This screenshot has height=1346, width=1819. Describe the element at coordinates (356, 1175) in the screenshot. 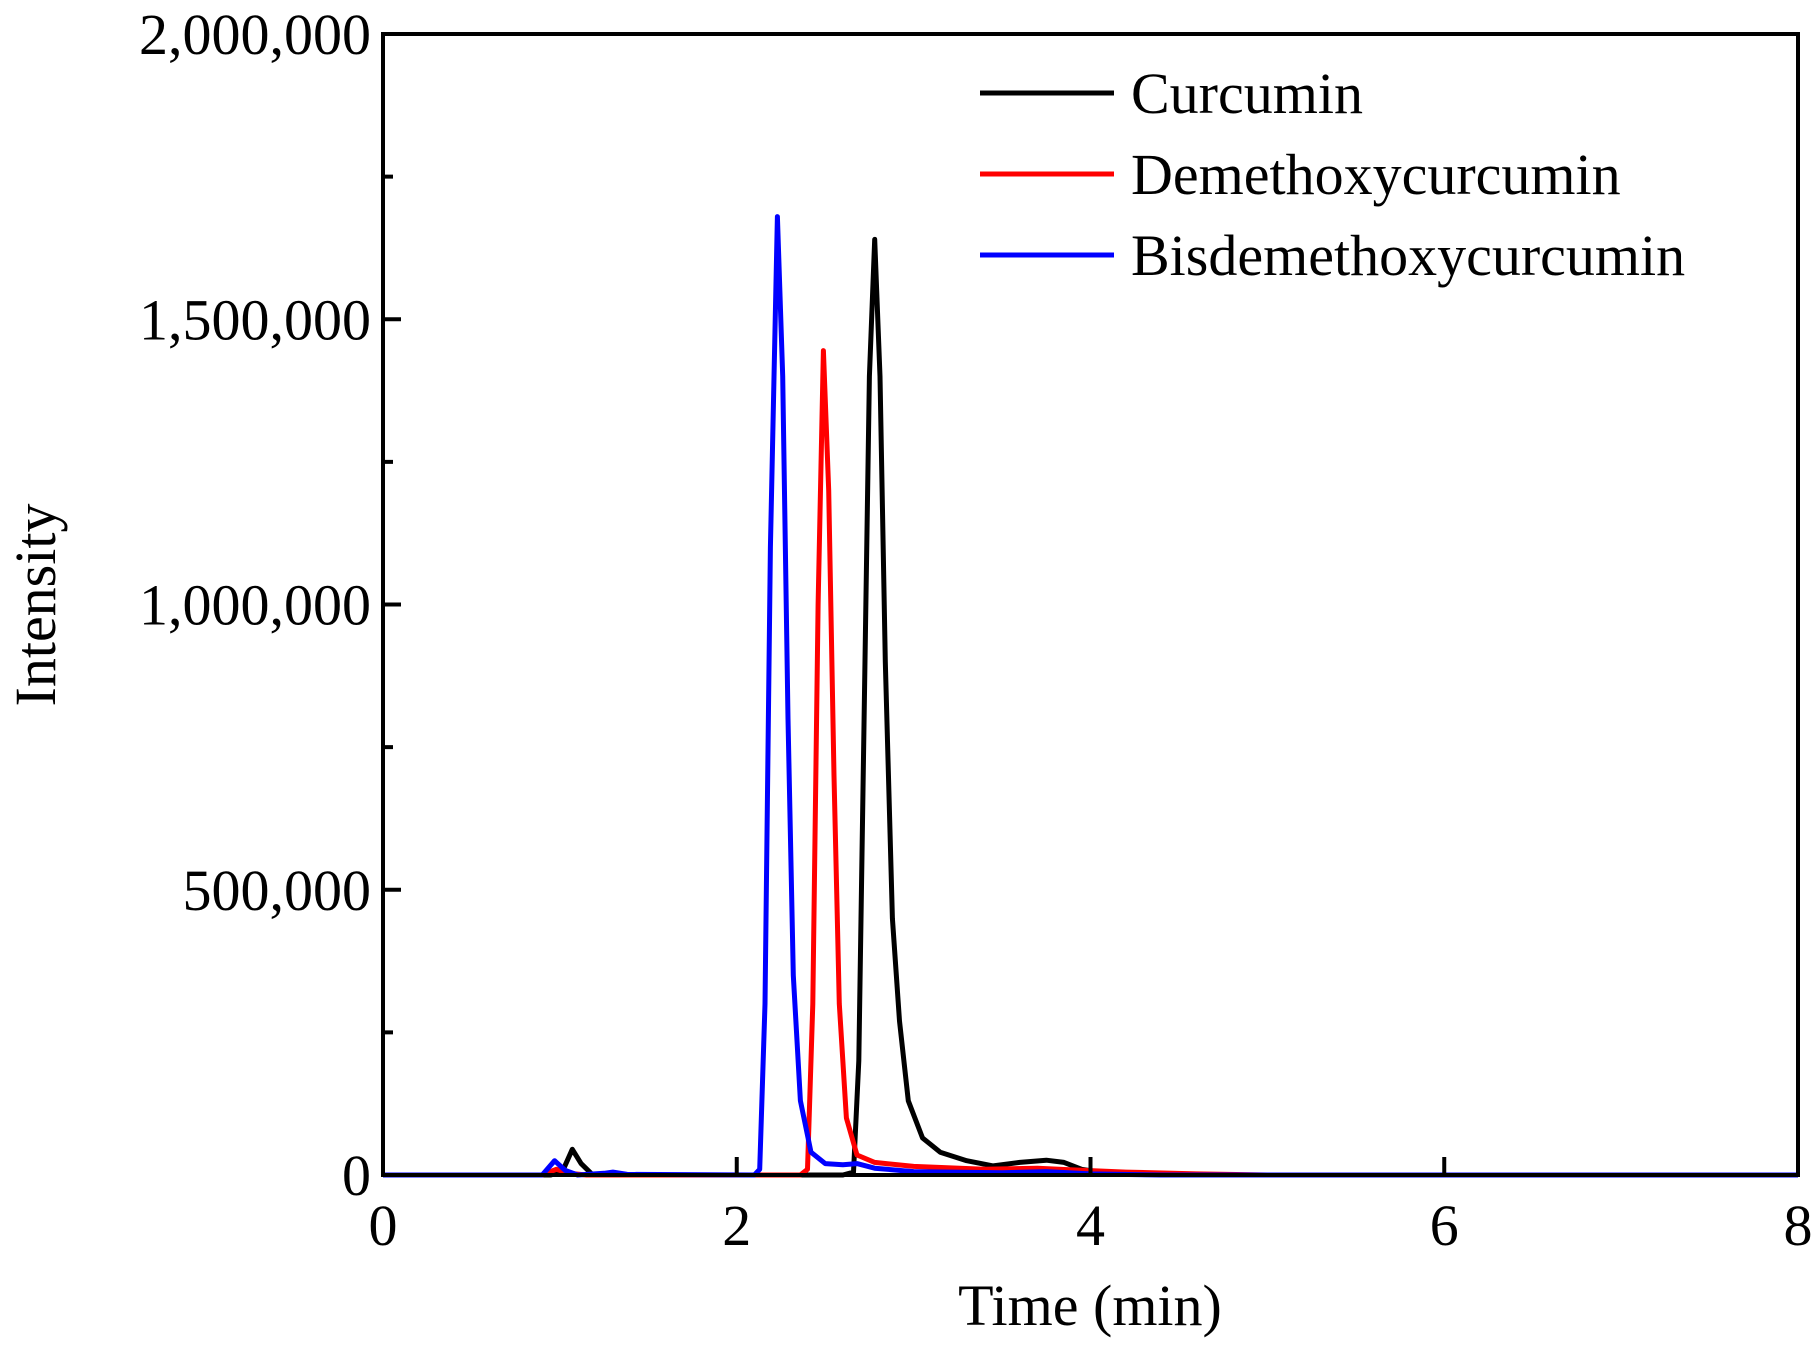

I see `y-tick-label: 0` at that location.